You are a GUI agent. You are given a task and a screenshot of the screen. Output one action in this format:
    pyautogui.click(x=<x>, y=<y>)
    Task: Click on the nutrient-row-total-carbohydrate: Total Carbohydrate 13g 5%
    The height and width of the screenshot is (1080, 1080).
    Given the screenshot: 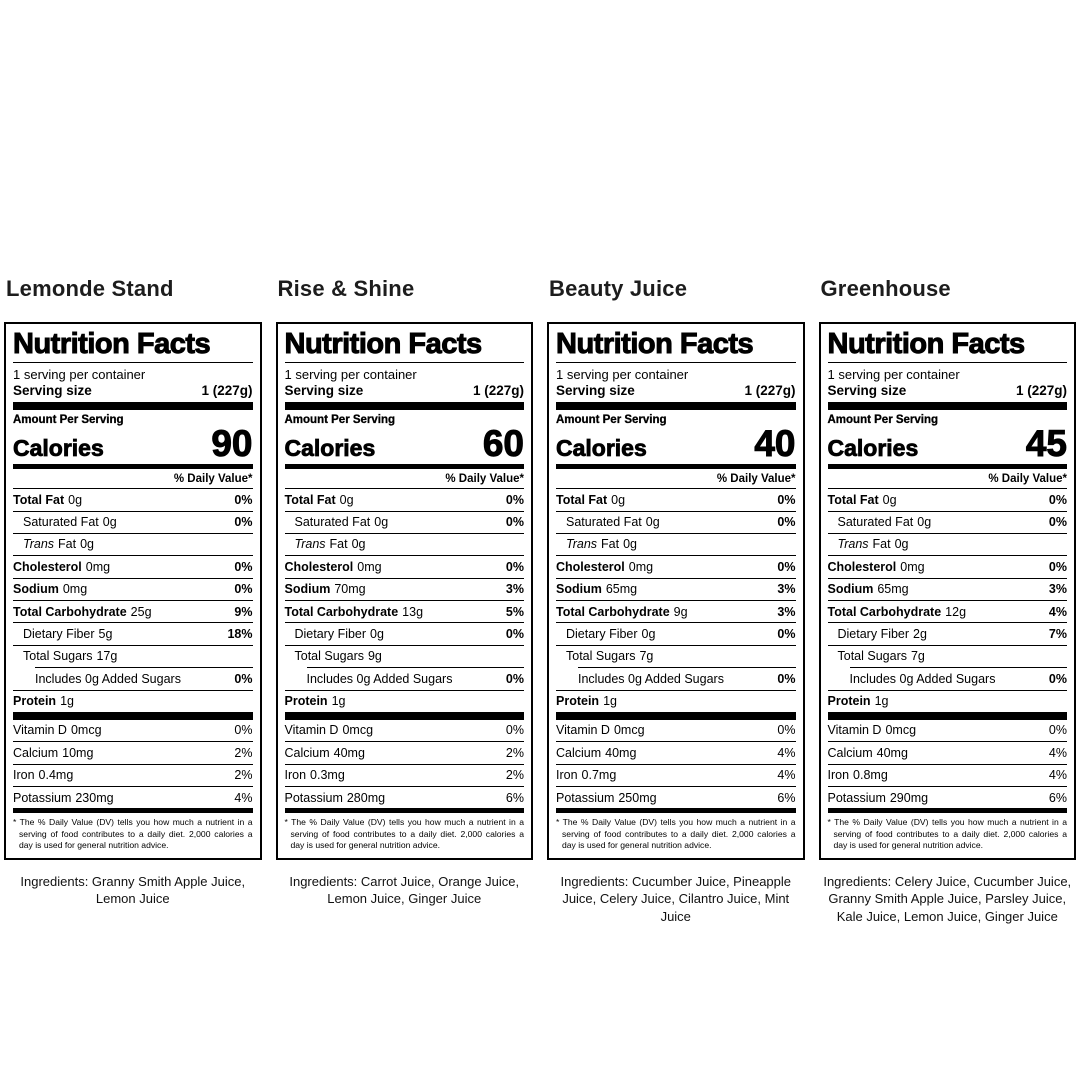 What is the action you would take?
    pyautogui.click(x=404, y=612)
    